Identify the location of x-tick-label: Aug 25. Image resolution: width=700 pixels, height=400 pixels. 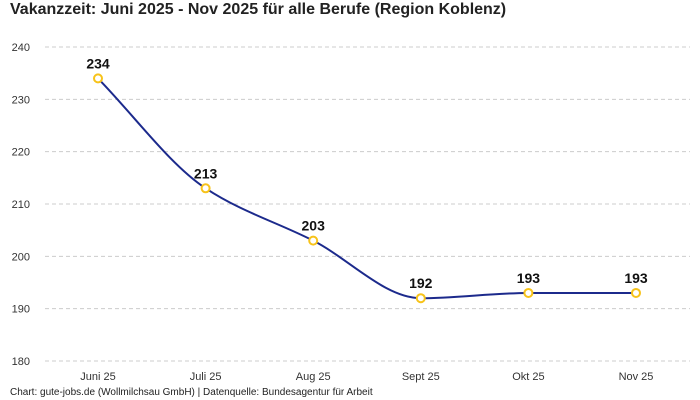
(313, 377).